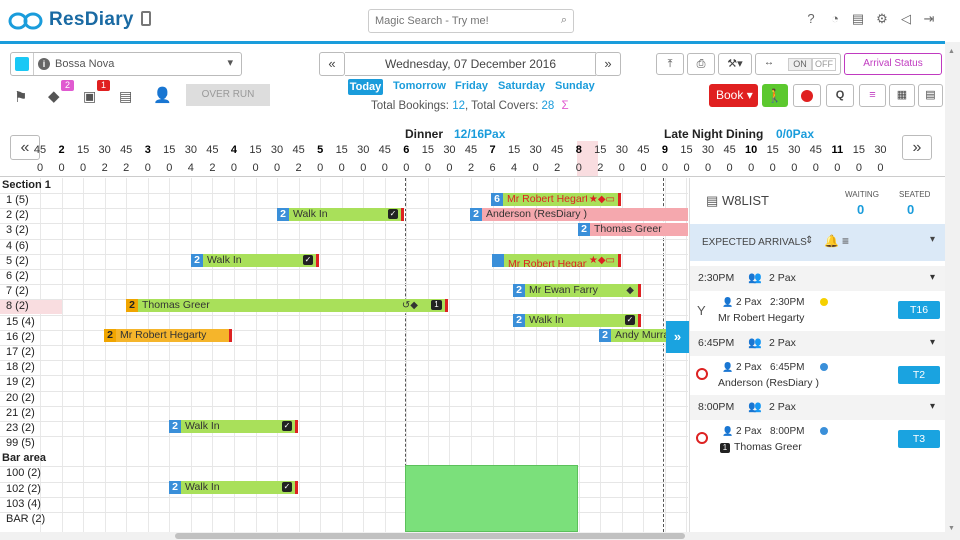  I want to click on table-assign-badge: T3, so click(919, 439).